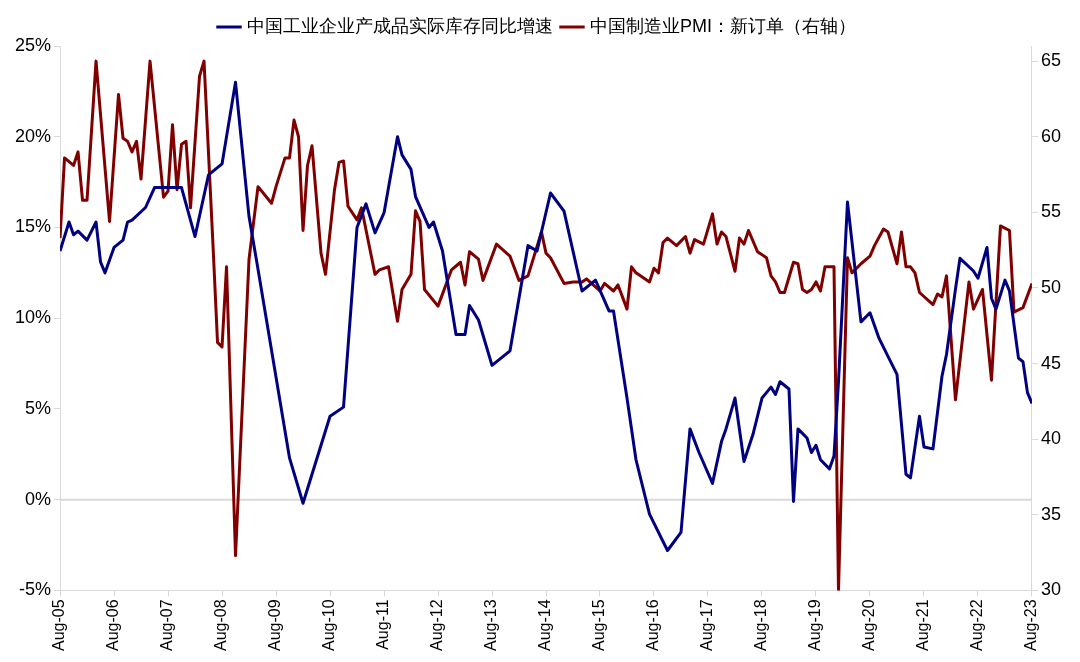 The height and width of the screenshot is (662, 1080). Describe the element at coordinates (1051, 286) in the screenshot. I see `y2-tick-label: 50` at that location.